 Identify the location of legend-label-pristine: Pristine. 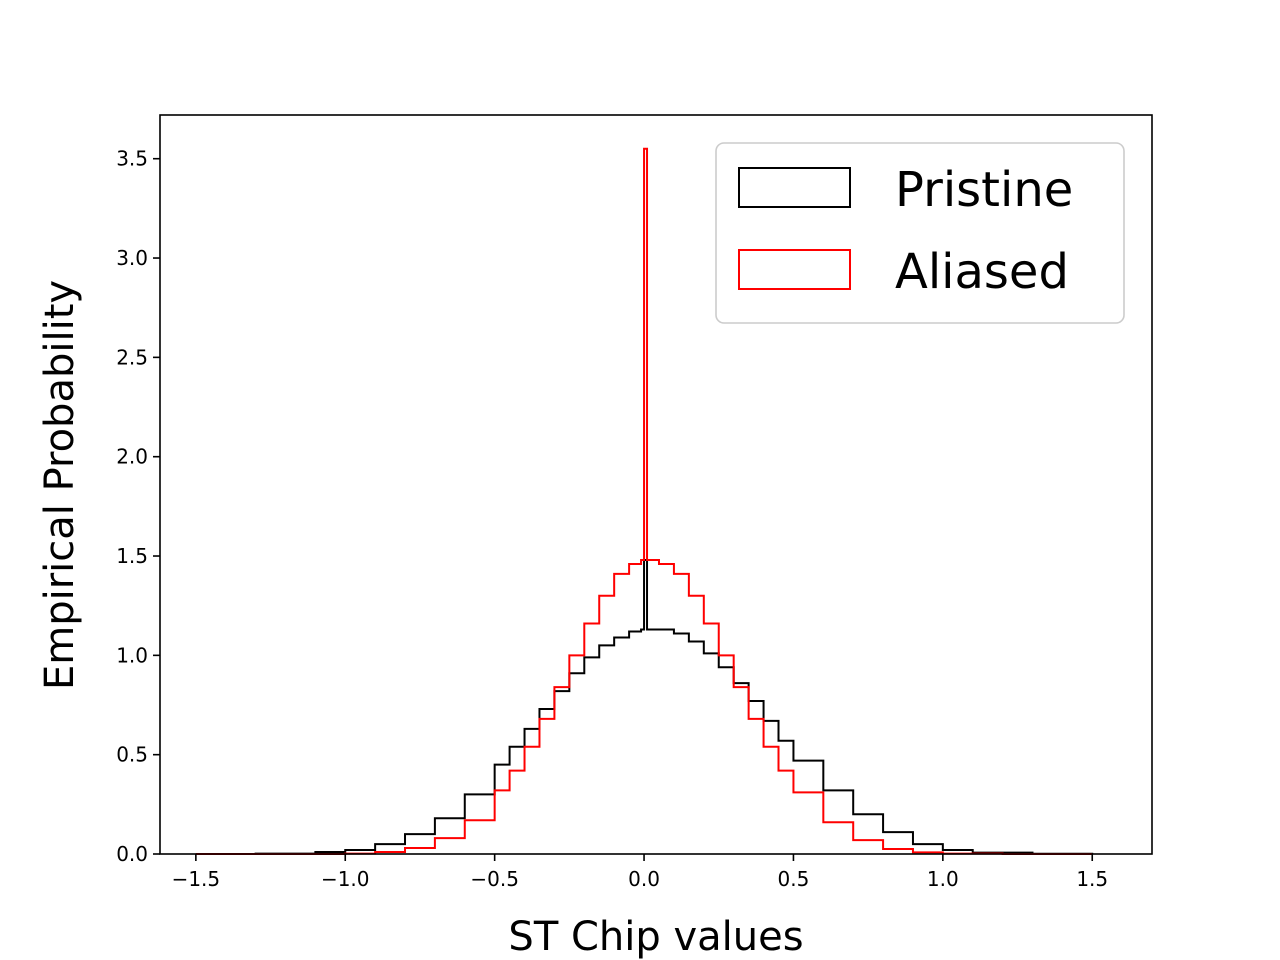
(984, 190).